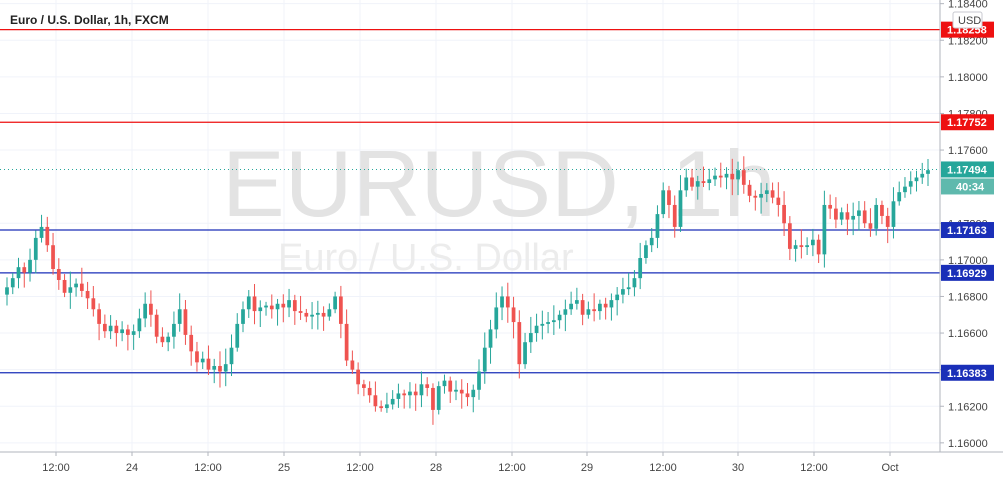  Describe the element at coordinates (426, 258) in the screenshot. I see `watermark-name: Euro / U.S. Dollar` at that location.